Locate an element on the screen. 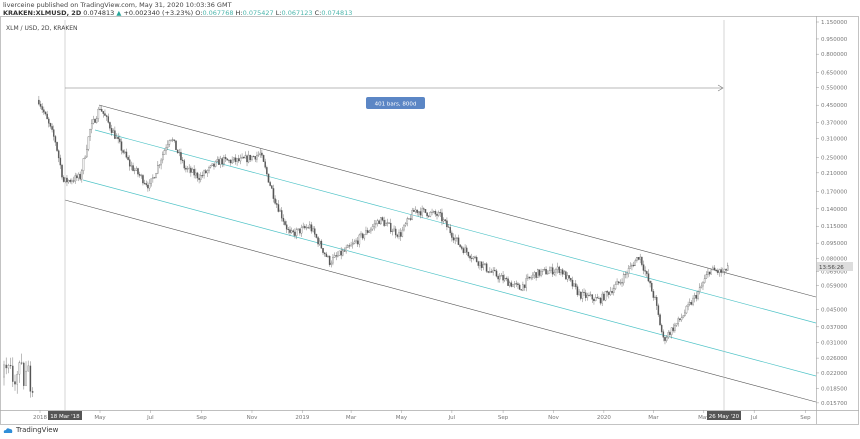  price-tick-label: 1.150000 is located at coordinates (834, 23).